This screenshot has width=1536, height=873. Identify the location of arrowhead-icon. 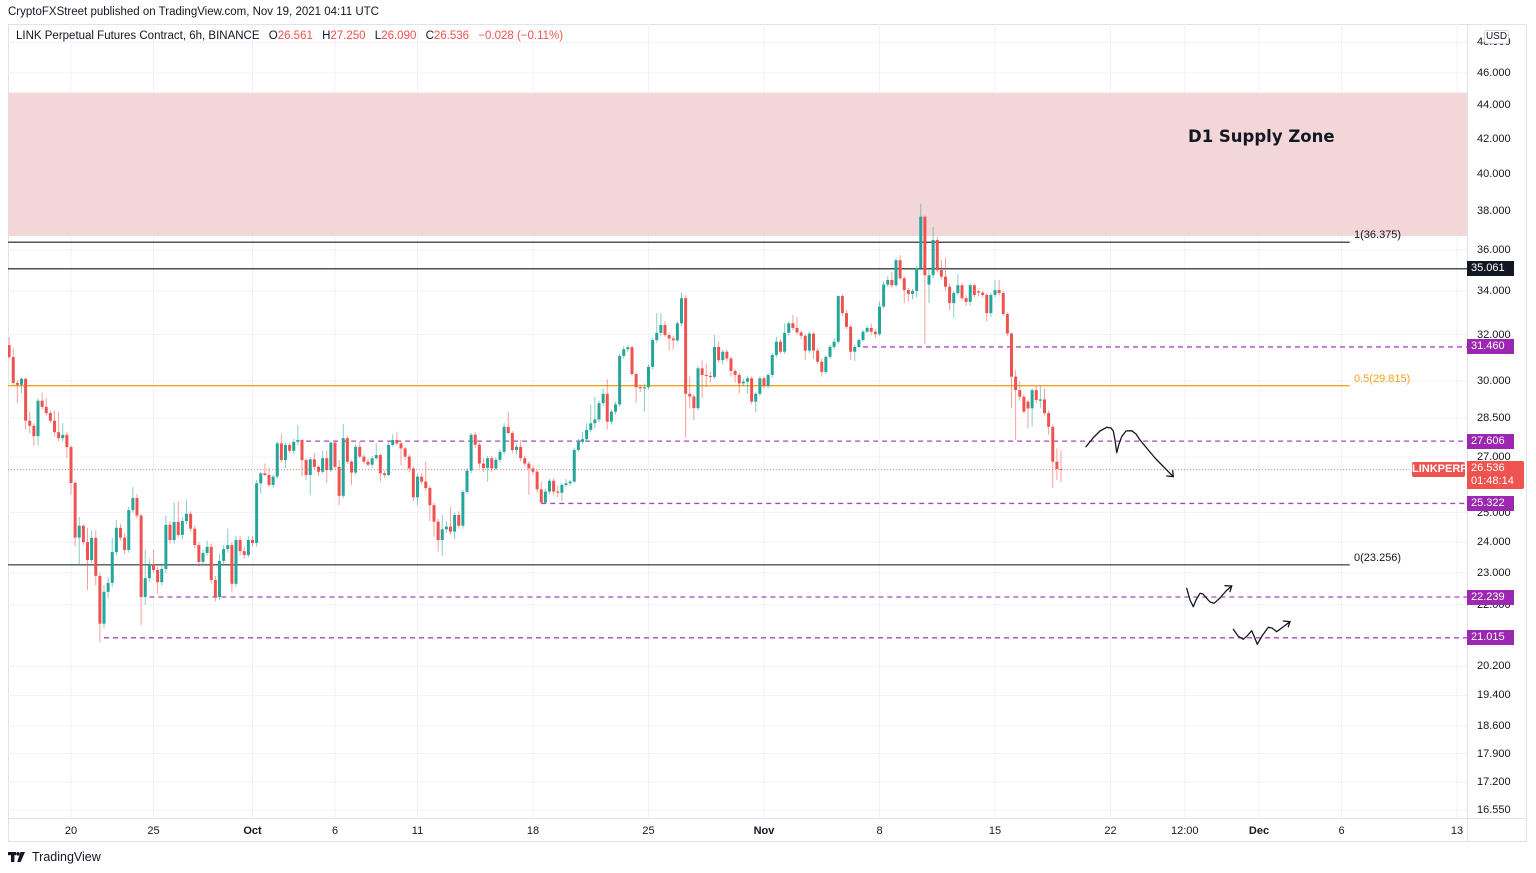
(1286, 624).